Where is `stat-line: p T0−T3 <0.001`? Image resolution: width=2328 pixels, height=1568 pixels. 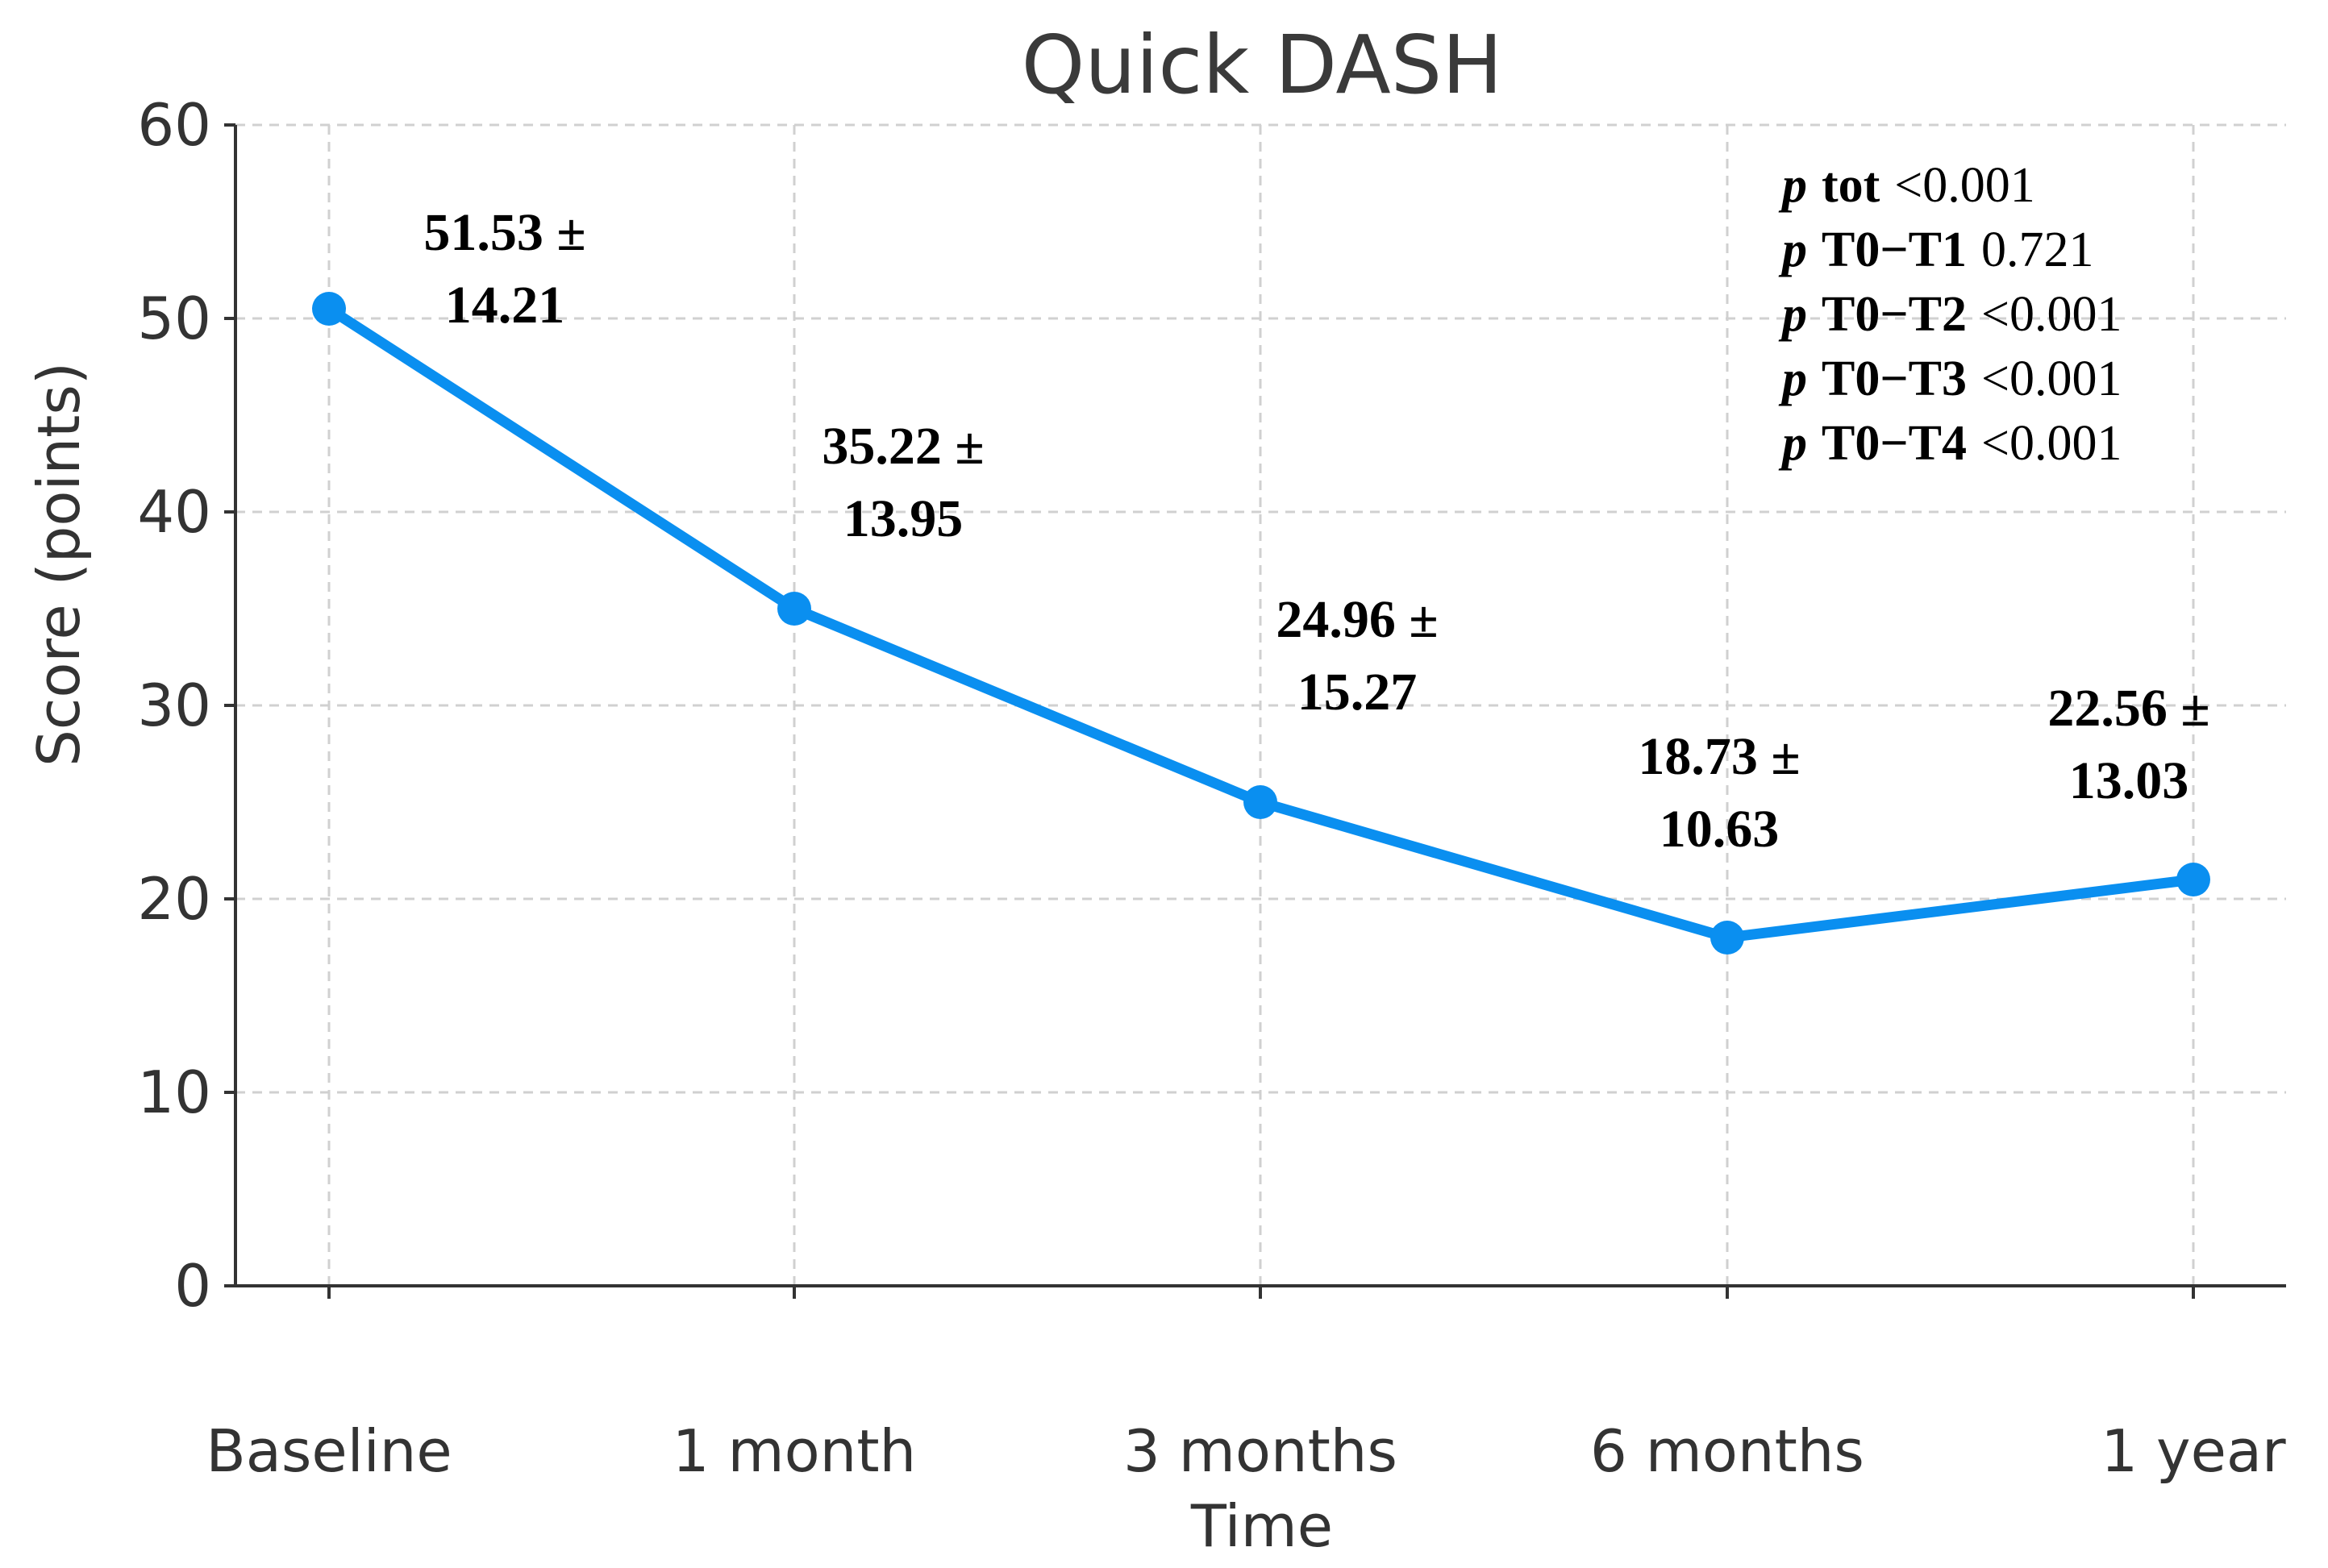
stat-line: p T0−T3 <0.001 is located at coordinates (1950, 378).